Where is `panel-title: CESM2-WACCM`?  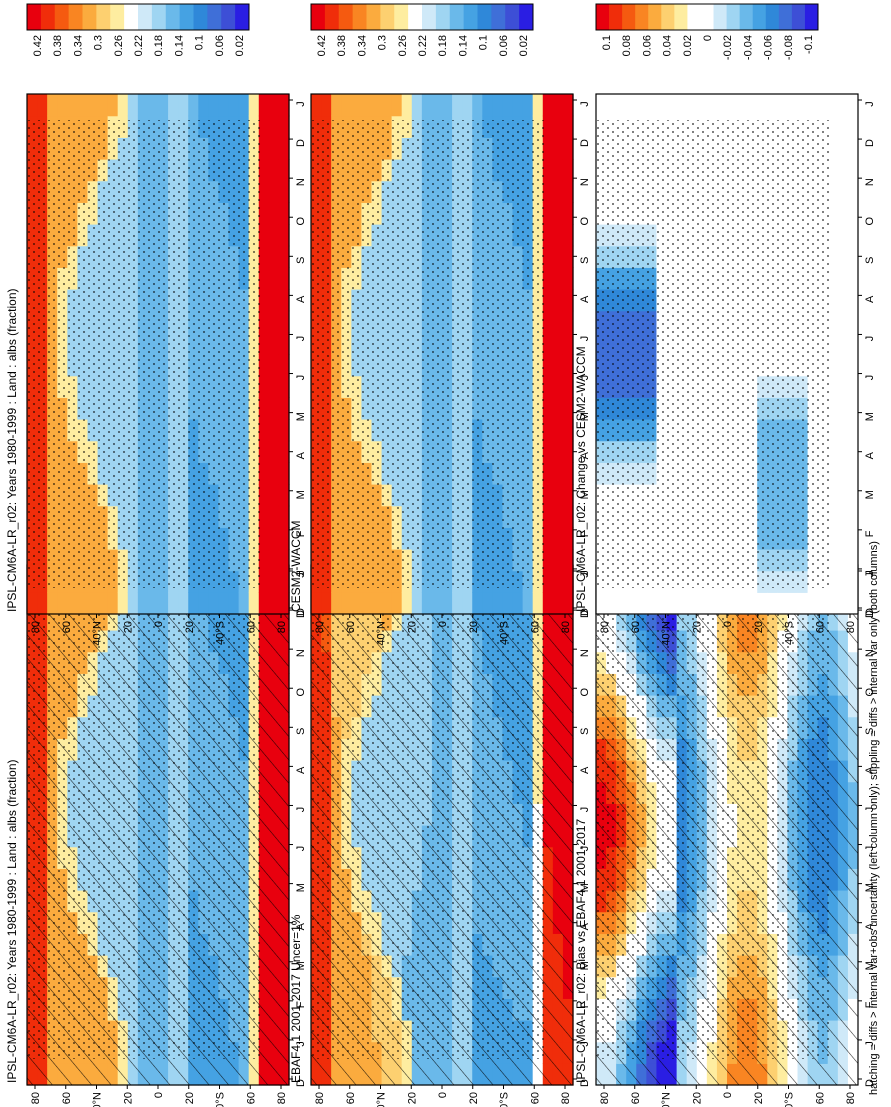 panel-title: CESM2-WACCM is located at coordinates (296, 566).